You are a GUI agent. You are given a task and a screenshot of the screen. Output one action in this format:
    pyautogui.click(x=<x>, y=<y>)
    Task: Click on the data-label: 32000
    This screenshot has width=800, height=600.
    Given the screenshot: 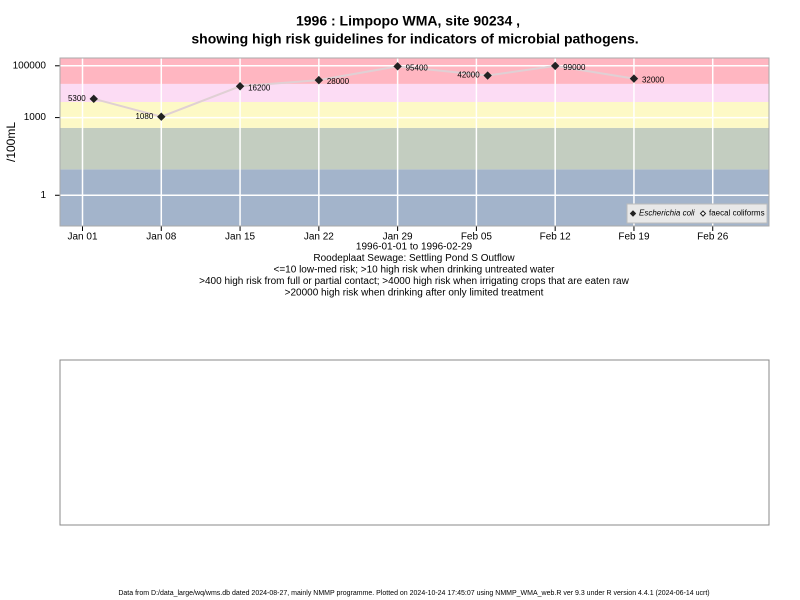 What is the action you would take?
    pyautogui.click(x=653, y=80)
    